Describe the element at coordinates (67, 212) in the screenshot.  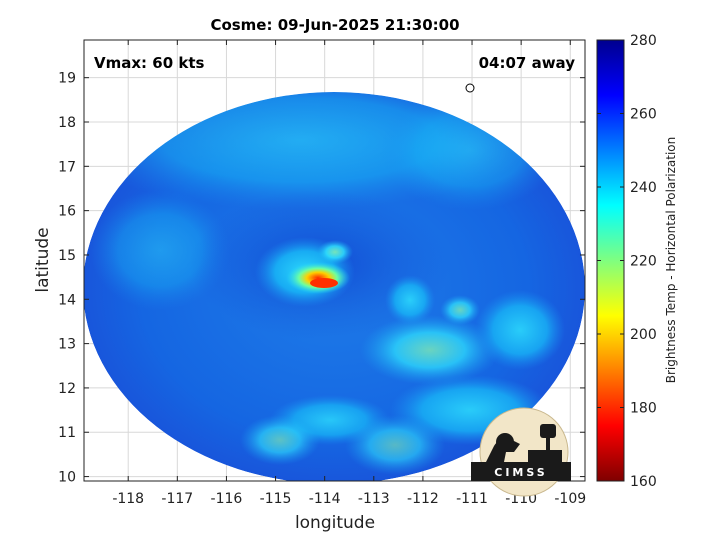
I see `y-tick-label: 16` at that location.